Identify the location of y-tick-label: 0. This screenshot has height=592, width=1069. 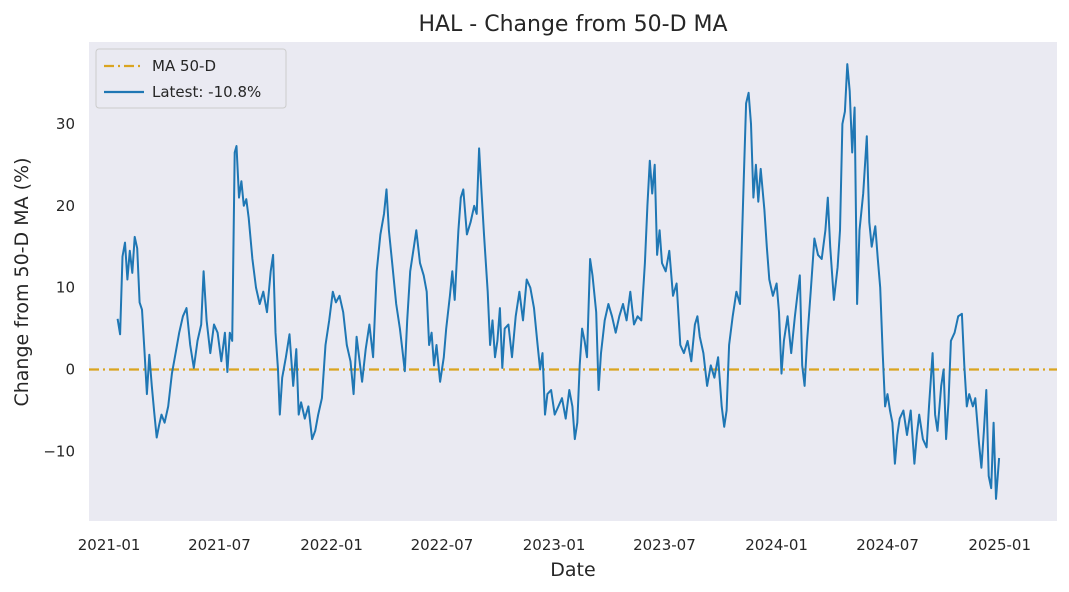
(70, 370).